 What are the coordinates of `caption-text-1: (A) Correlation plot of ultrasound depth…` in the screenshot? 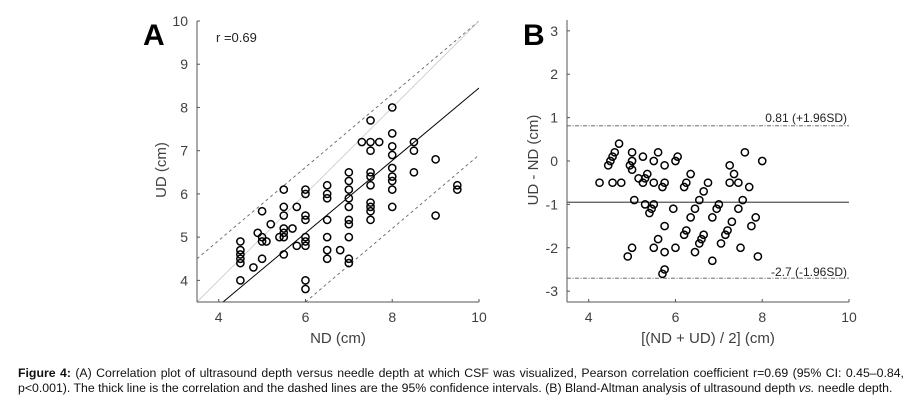 It's located at (461, 380).